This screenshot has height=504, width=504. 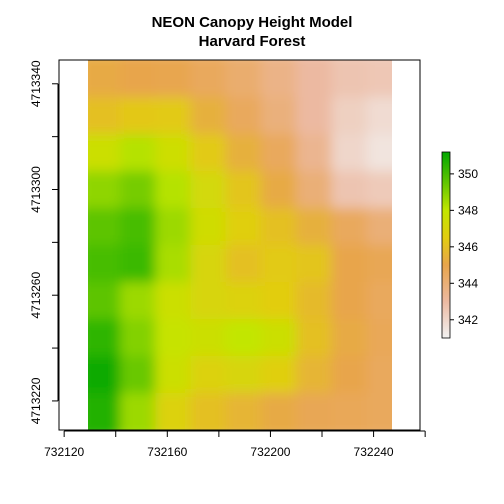 What do you see at coordinates (235, 444) in the screenshot?
I see `x-axis: 732120 732160 732200 732240` at bounding box center [235, 444].